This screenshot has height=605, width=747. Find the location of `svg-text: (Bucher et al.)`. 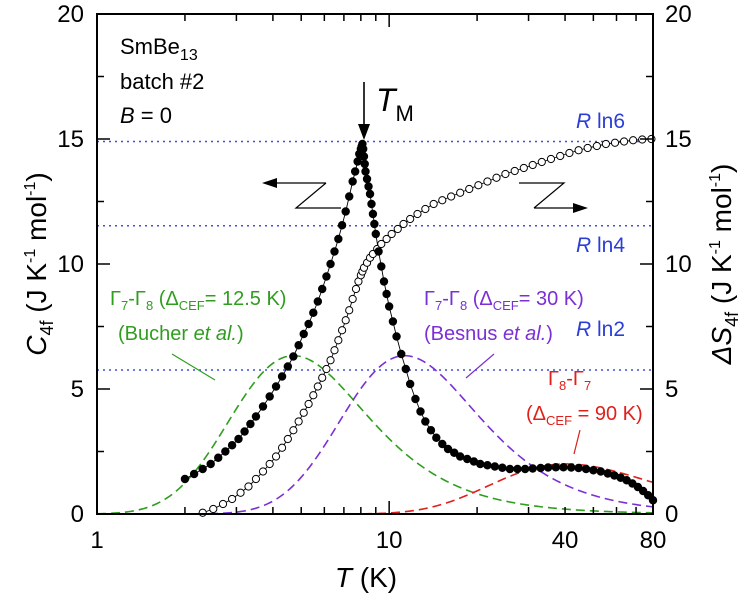

svg-text: (Bucher et al.) is located at coordinates (181, 334).